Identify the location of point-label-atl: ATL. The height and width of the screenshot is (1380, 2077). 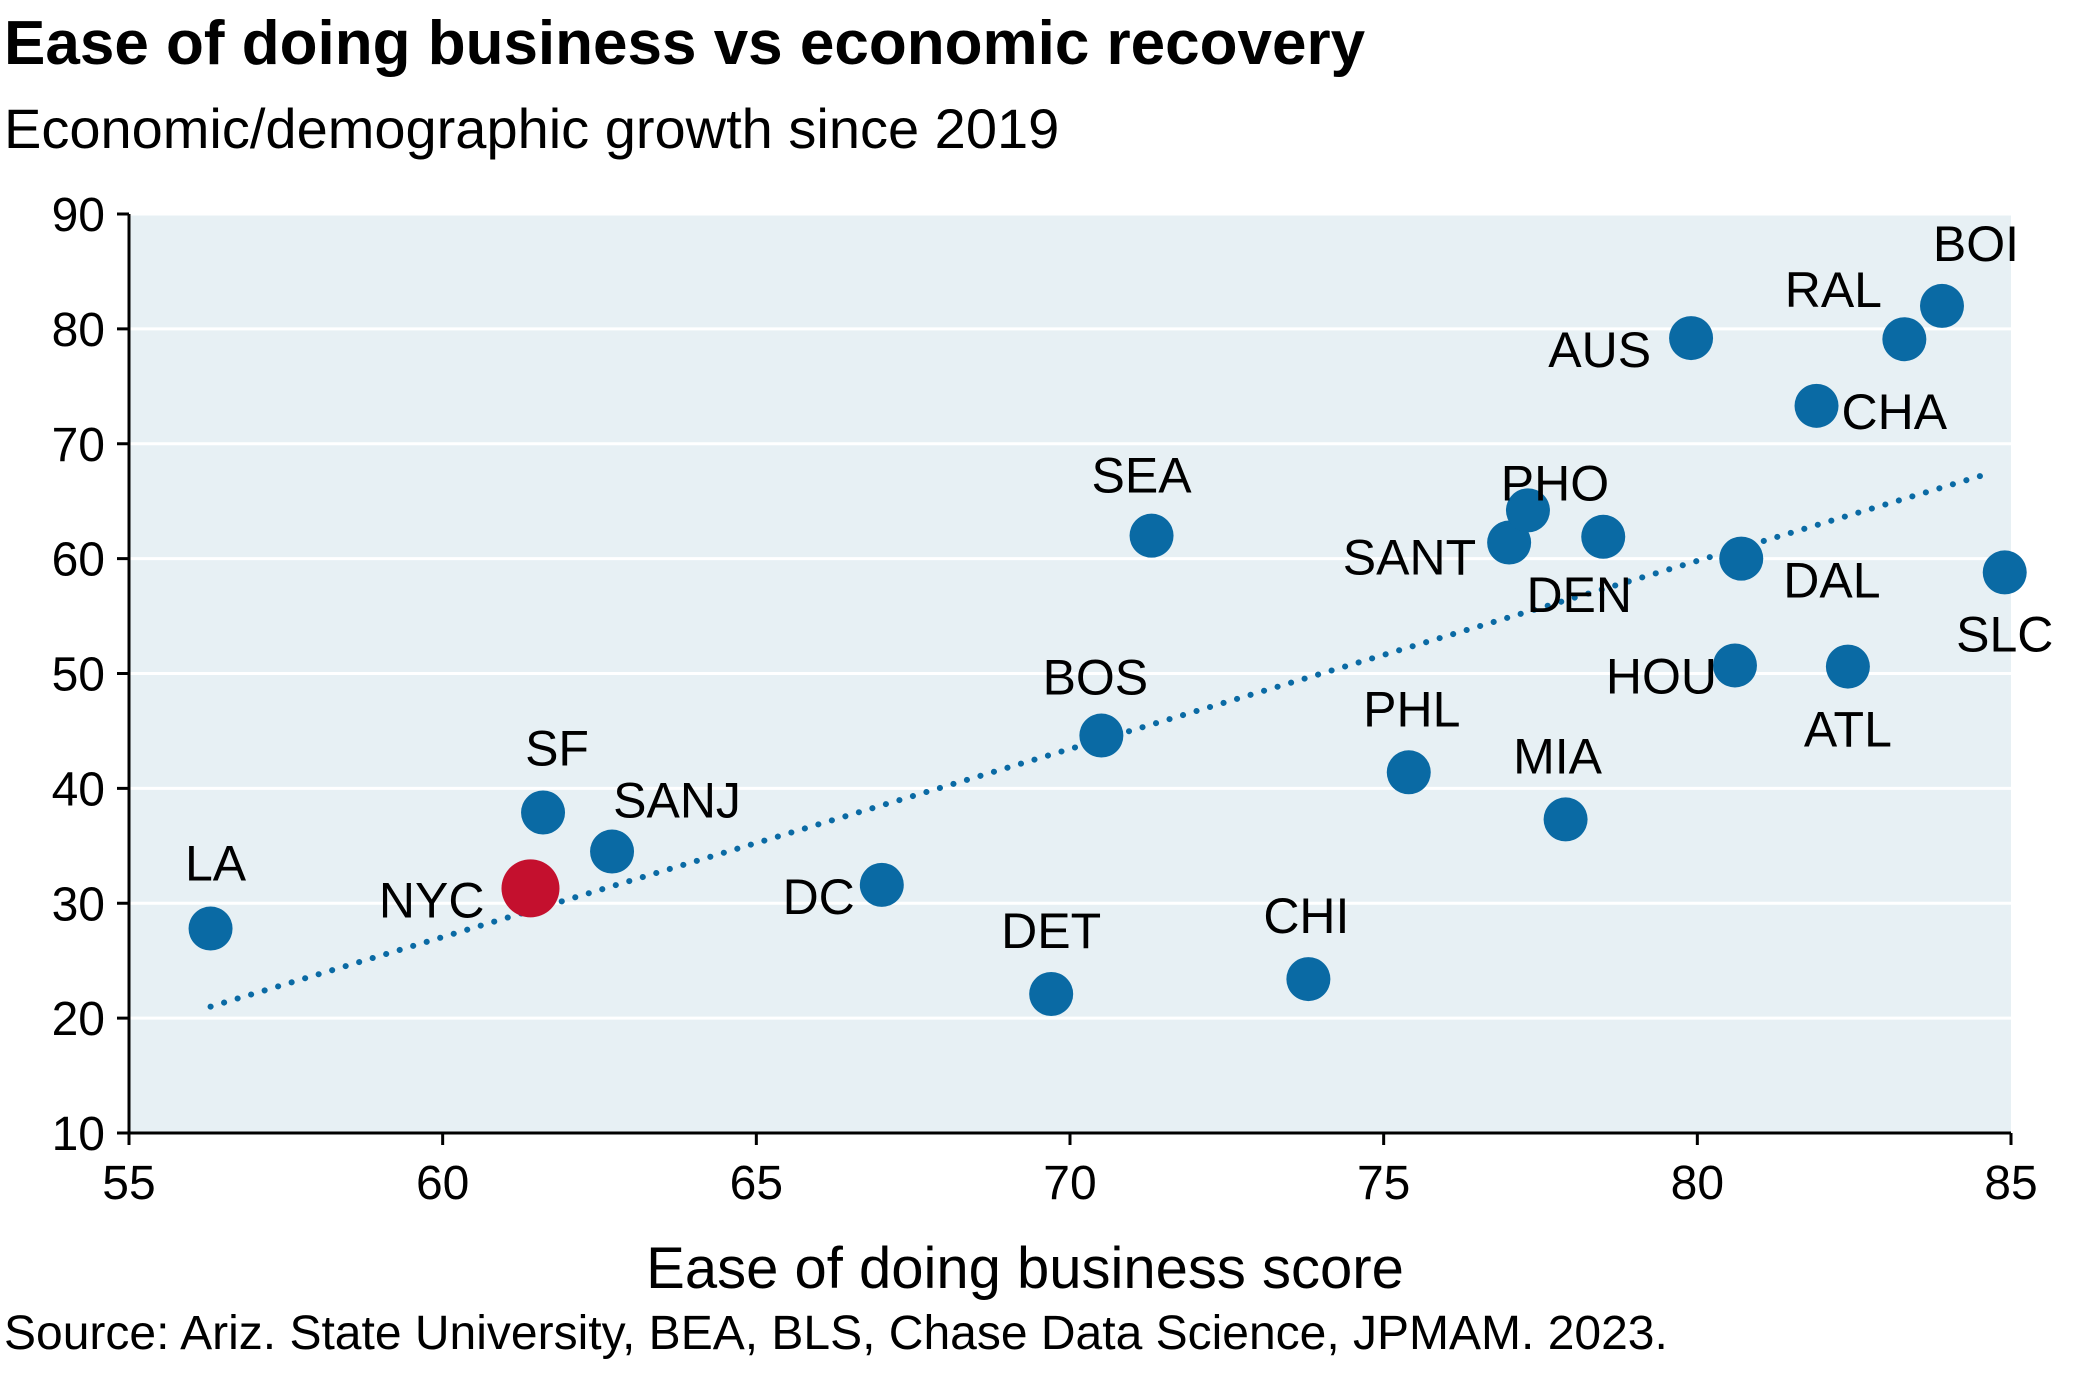
(1848, 730).